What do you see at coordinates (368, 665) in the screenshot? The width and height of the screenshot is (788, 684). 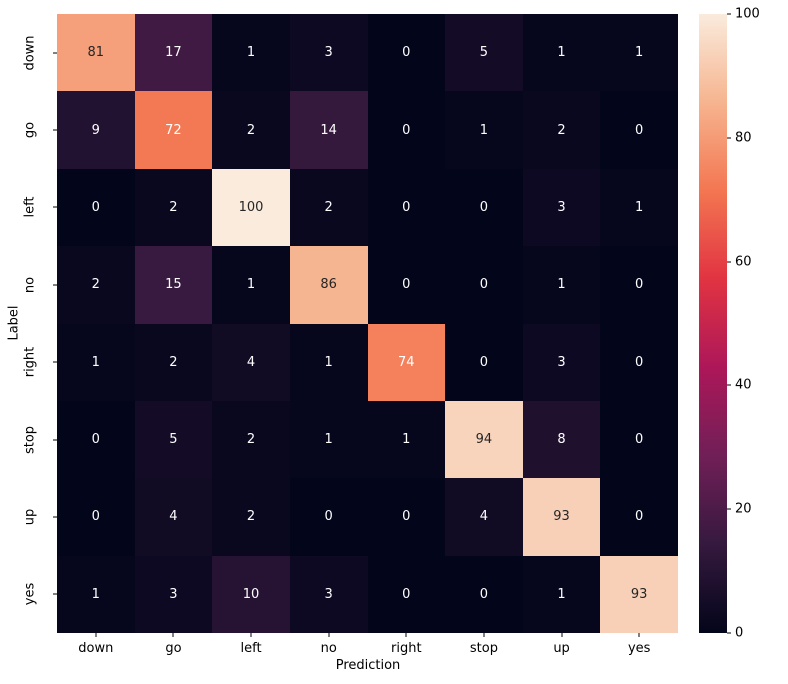 I see `x-axis-title: Prediction` at bounding box center [368, 665].